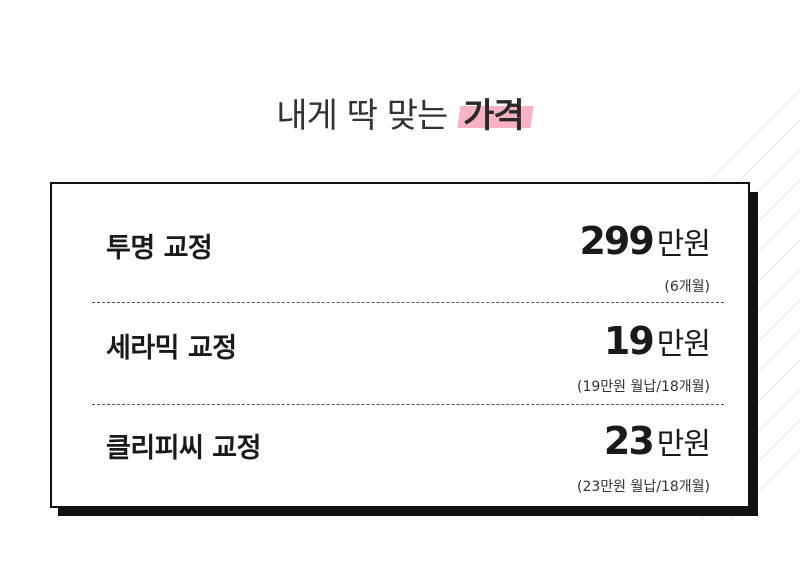 The image size is (800, 580). What do you see at coordinates (159, 248) in the screenshot?
I see `price-row-name: 투명 교정` at bounding box center [159, 248].